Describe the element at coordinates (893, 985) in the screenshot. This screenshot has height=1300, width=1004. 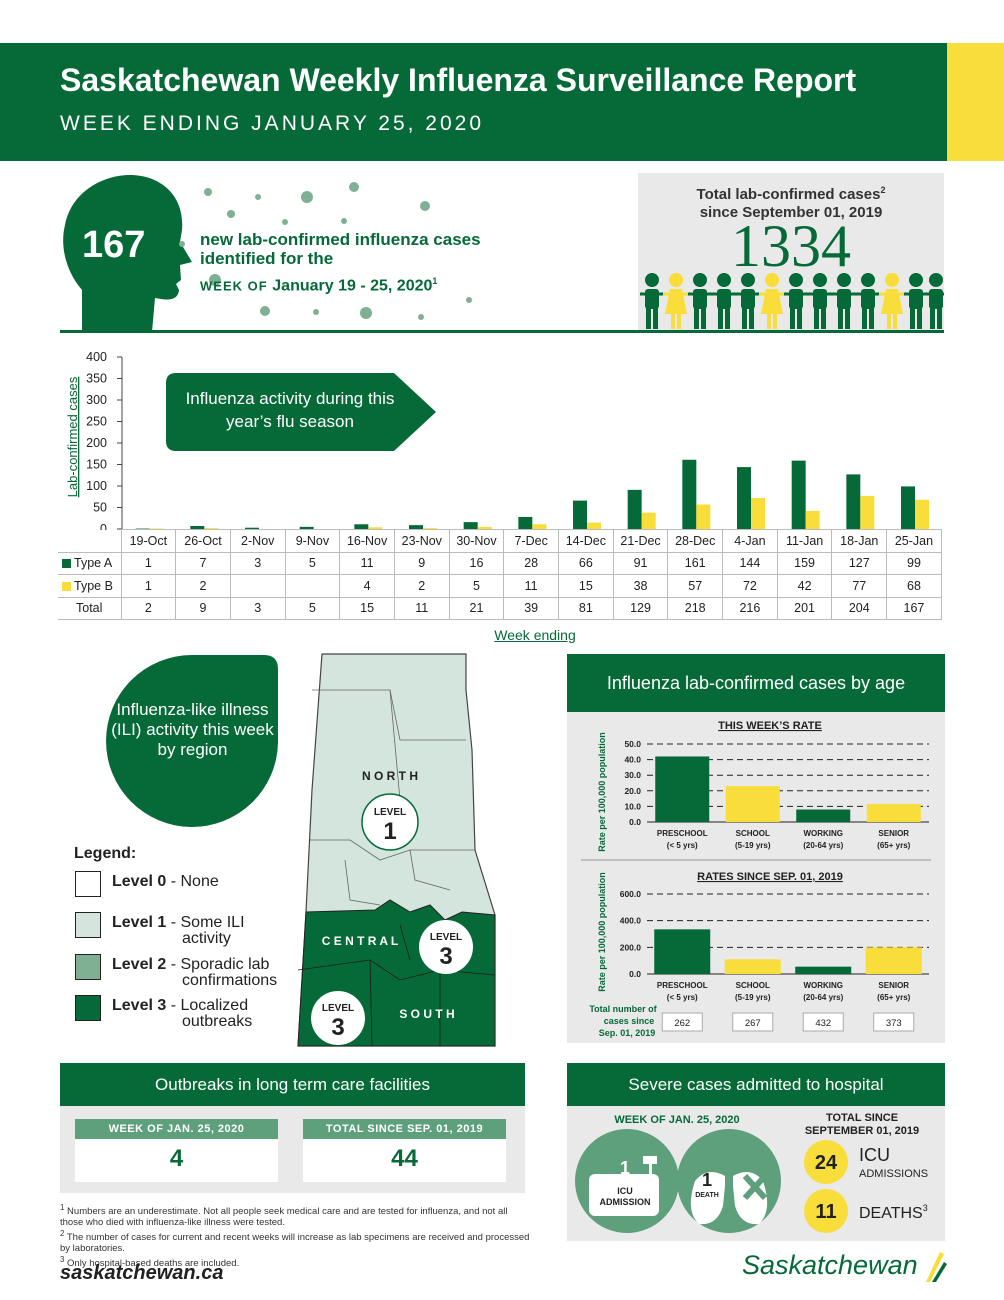
I see `age-category-label: SENIOR` at that location.